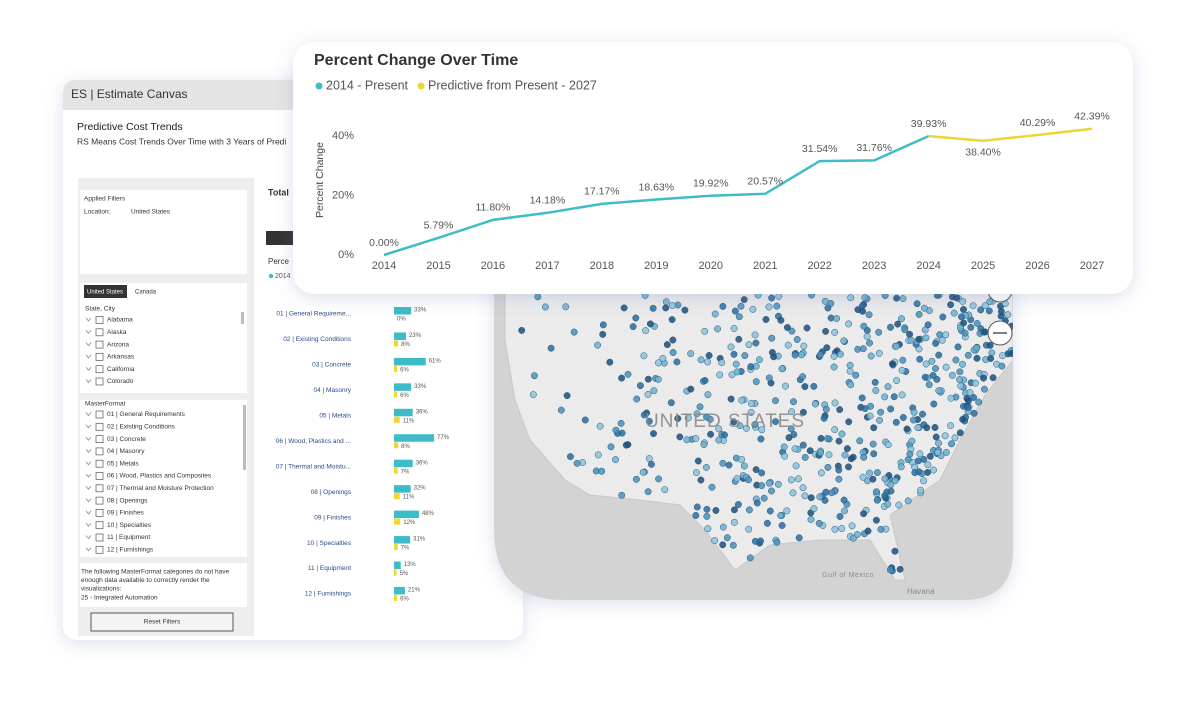 The width and height of the screenshot is (1177, 721). Describe the element at coordinates (99, 439) in the screenshot. I see `checkbox` at that location.